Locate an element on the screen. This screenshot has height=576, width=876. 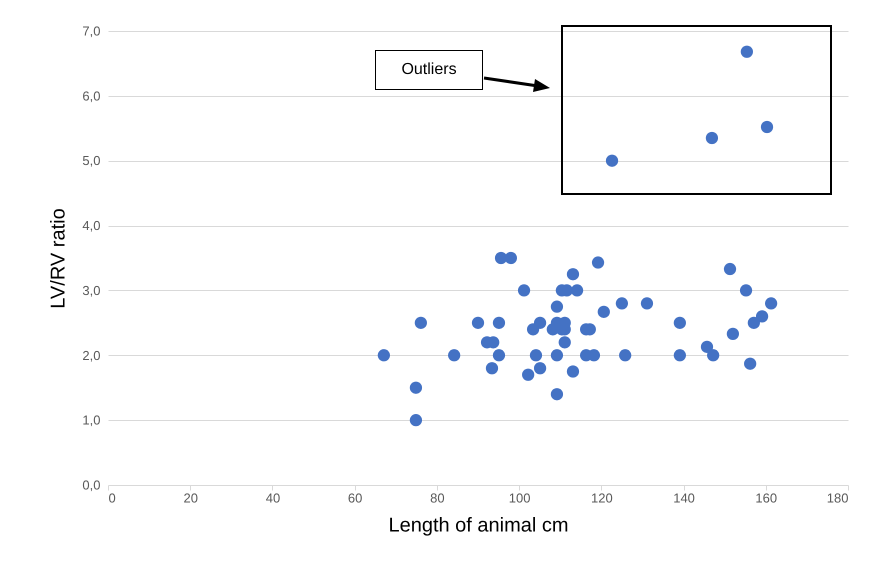
y-tick-label: 2,0 is located at coordinates (91, 355).